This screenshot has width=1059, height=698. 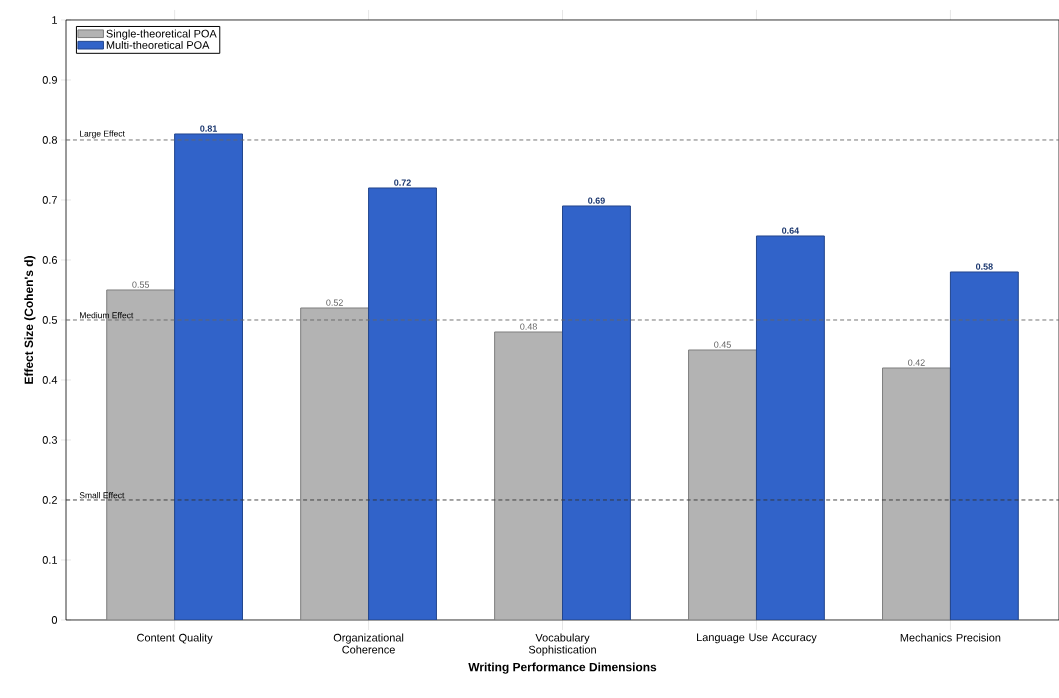 I want to click on y-tick-label: 0.1, so click(x=49, y=560).